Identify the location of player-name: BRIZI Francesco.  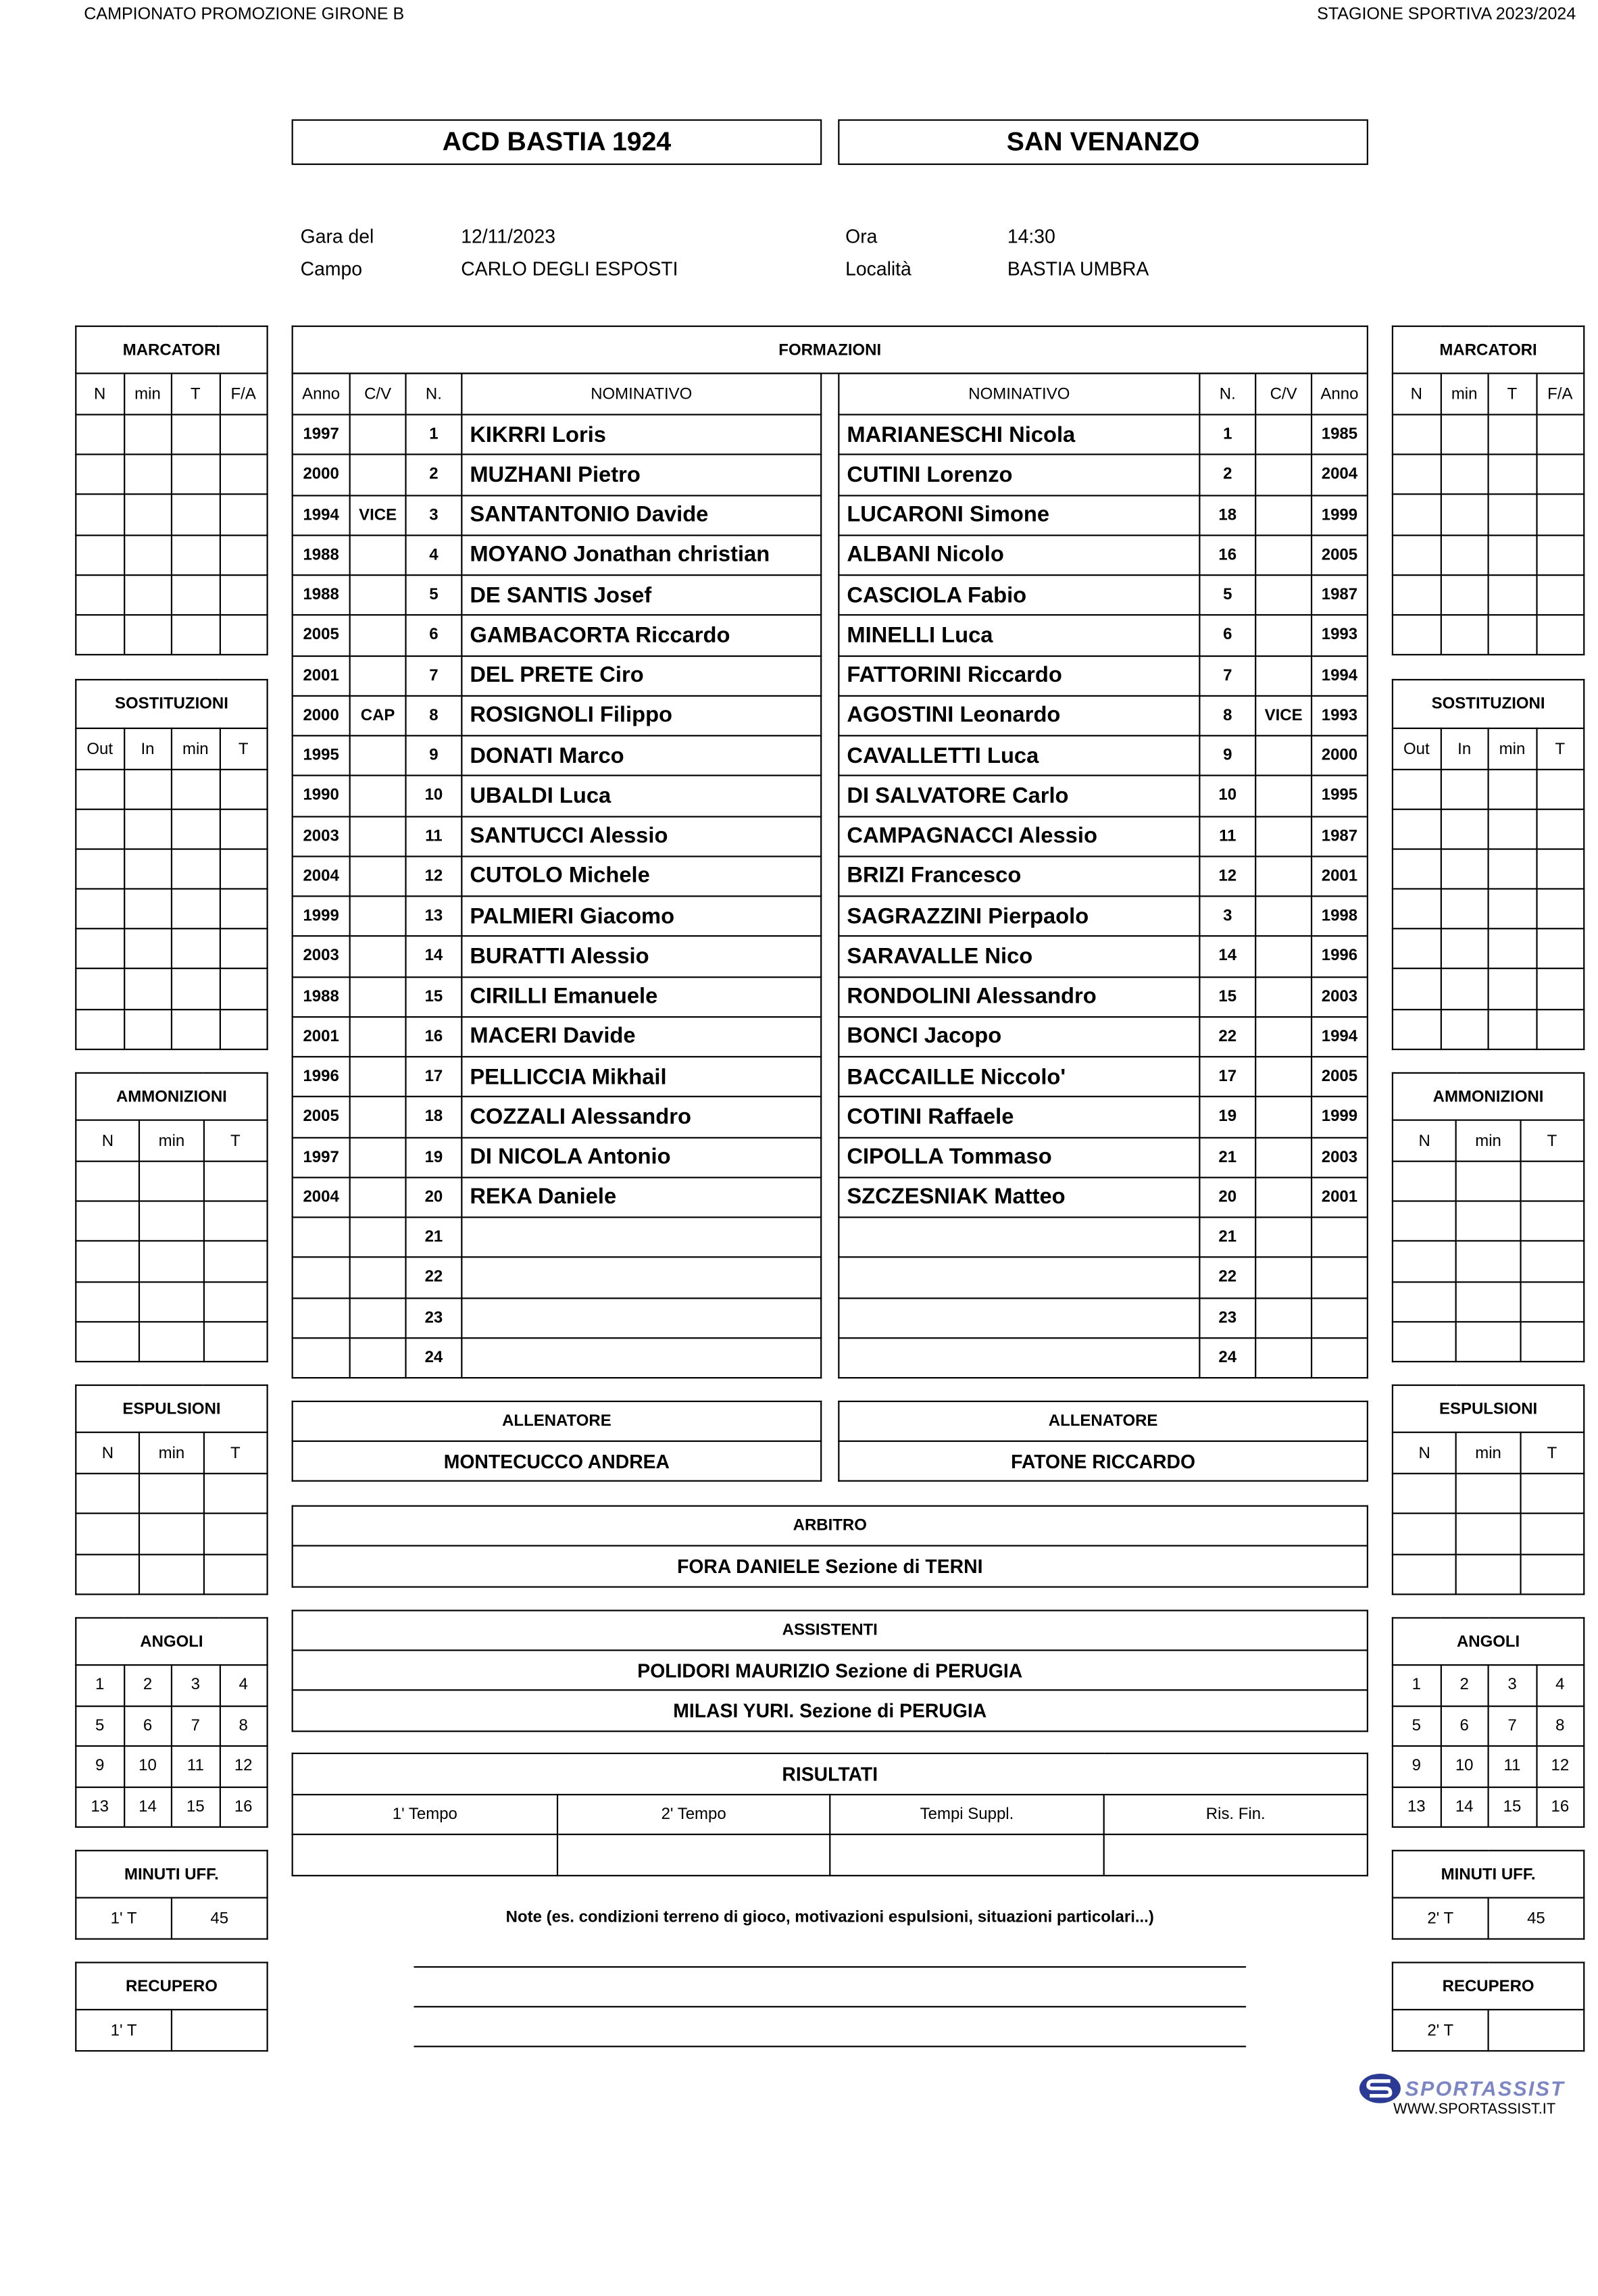
(1019, 876).